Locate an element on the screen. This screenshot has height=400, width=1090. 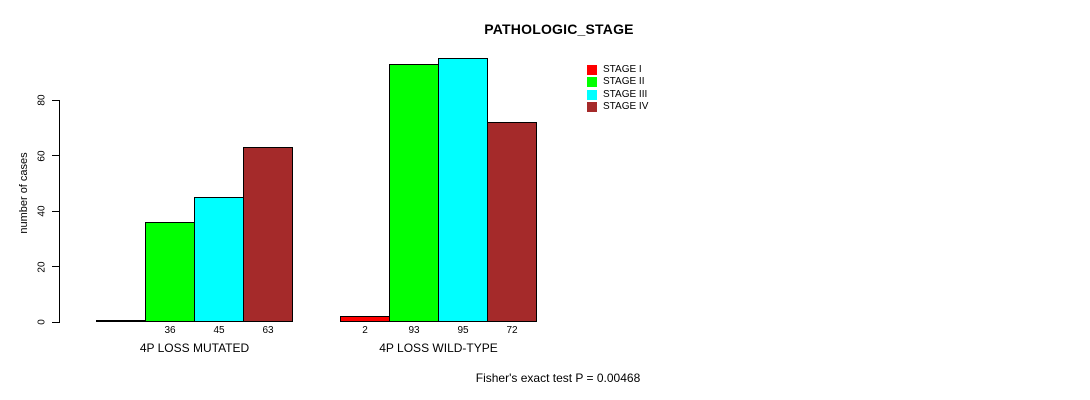
y-axis-tick-label: 40 is located at coordinates (42, 211).